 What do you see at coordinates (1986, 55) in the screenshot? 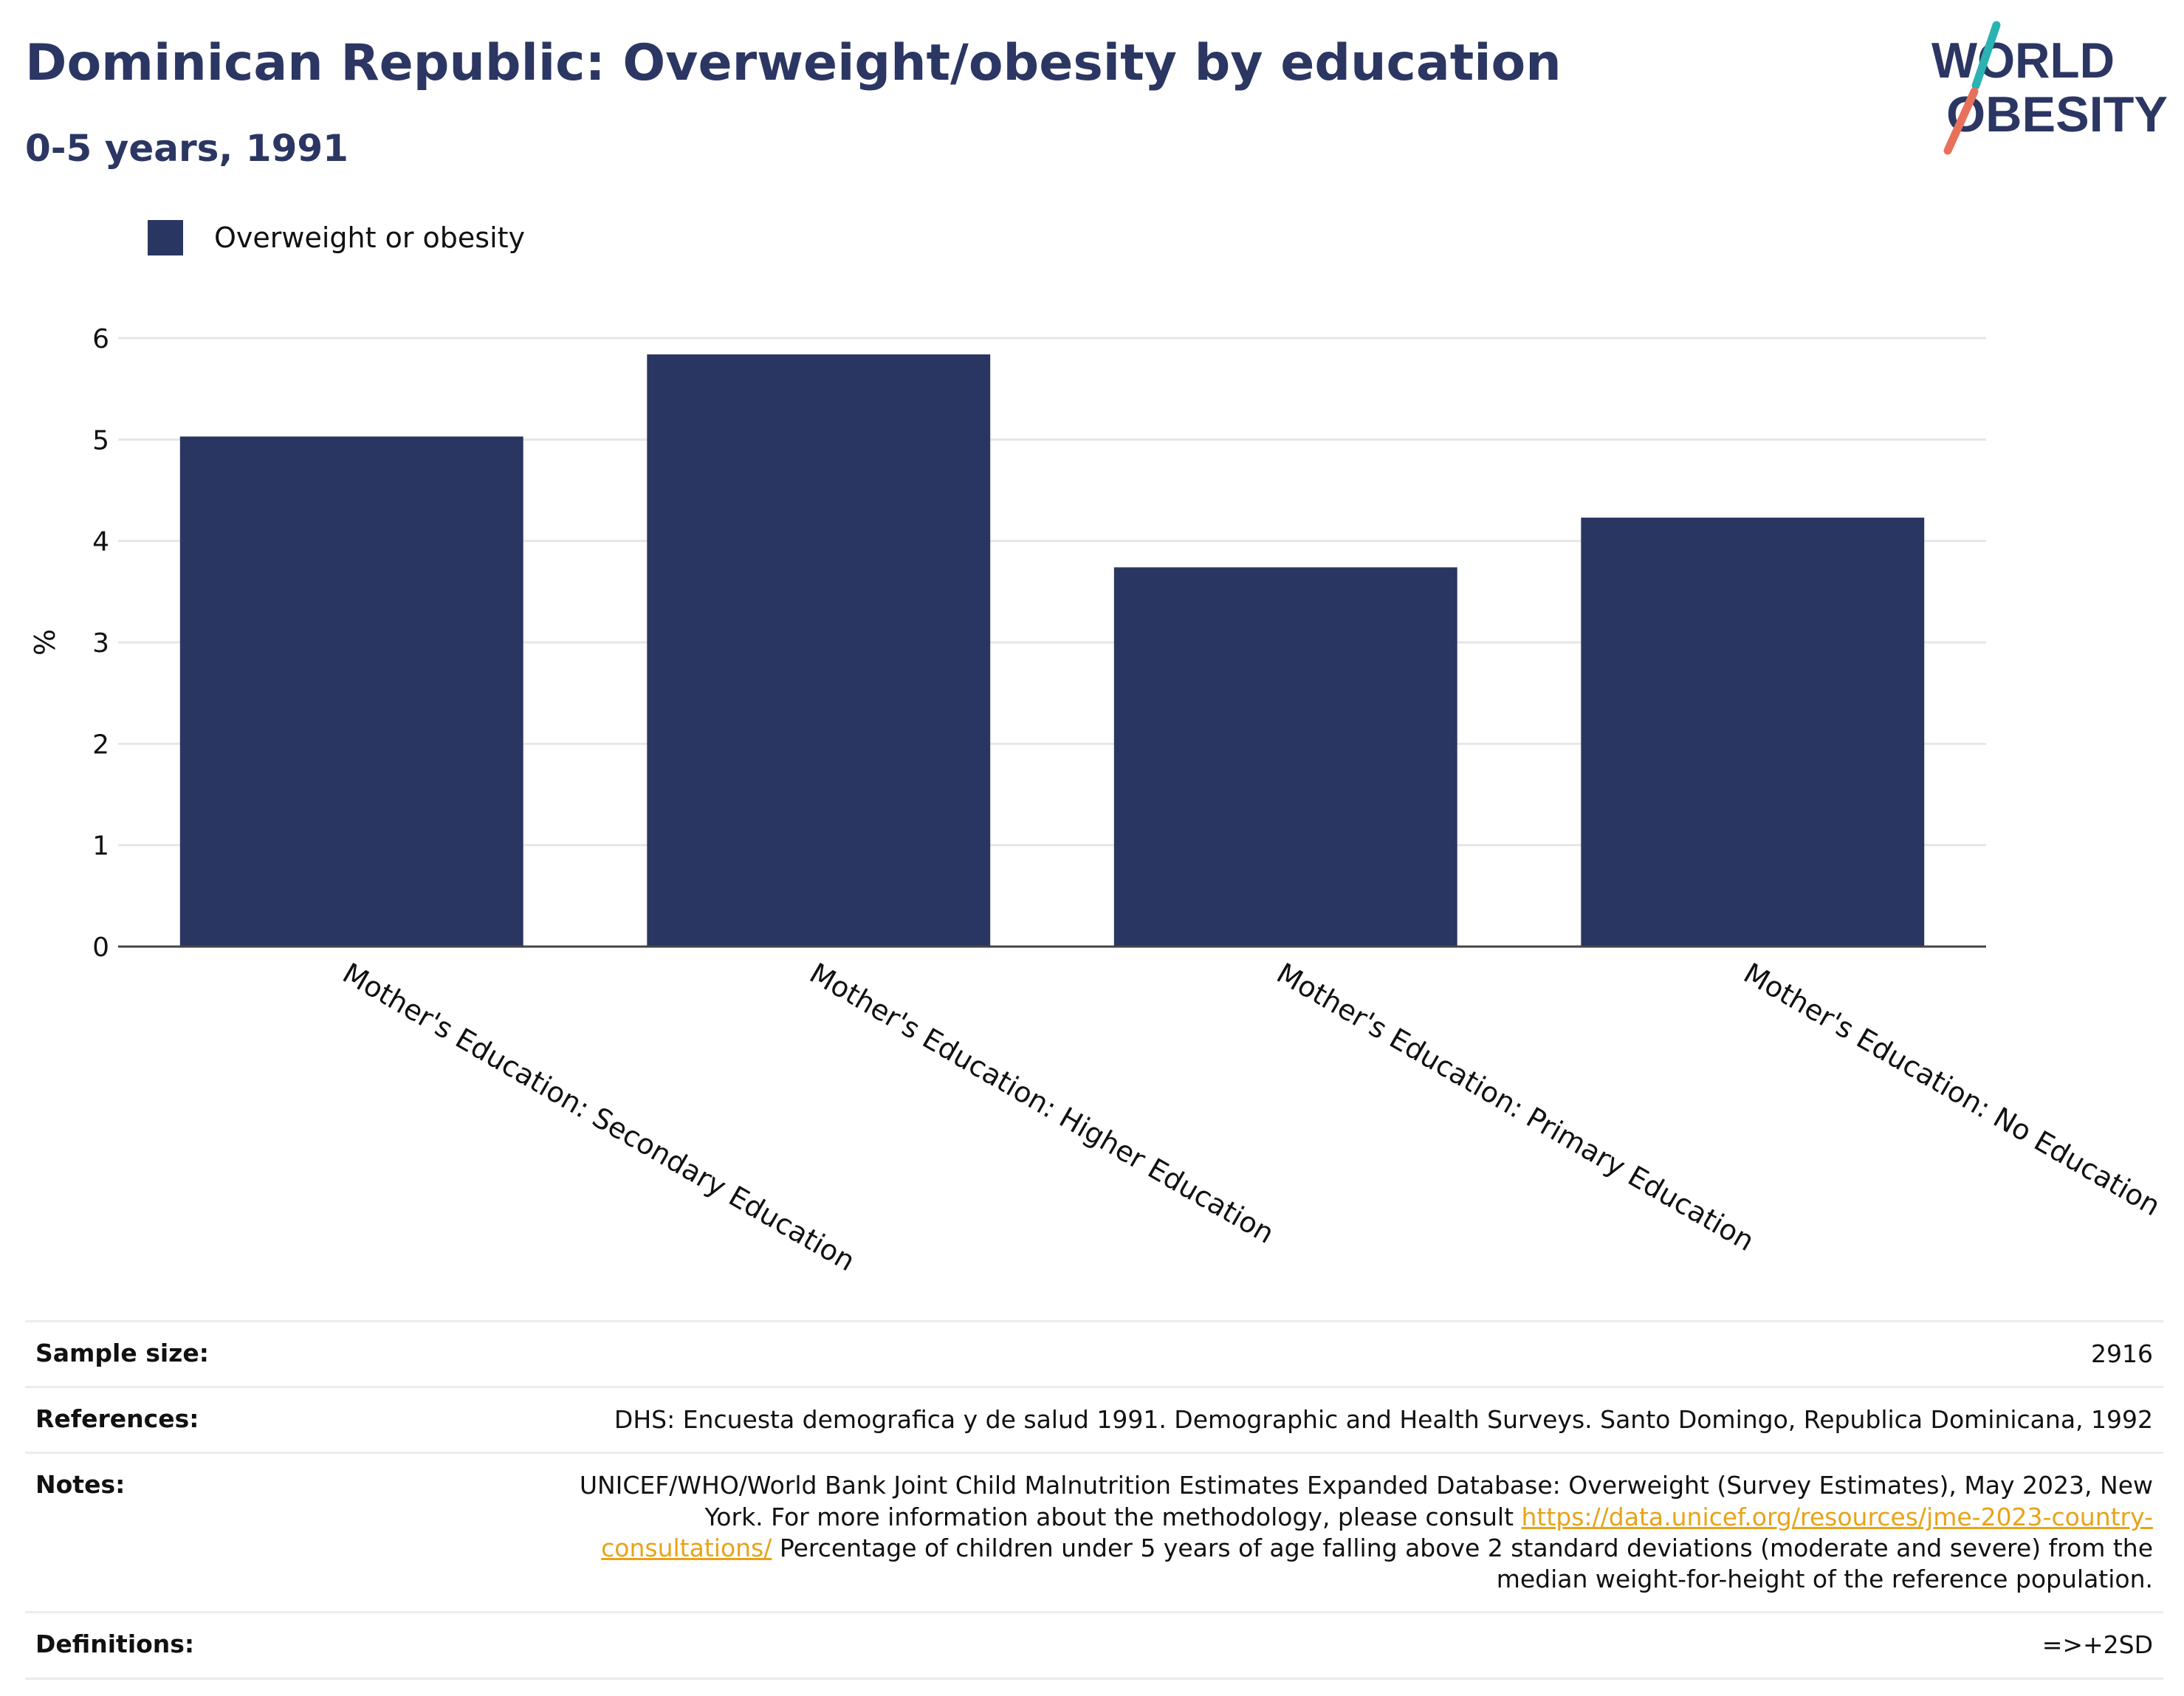
I see `logo-slash-teal` at bounding box center [1986, 55].